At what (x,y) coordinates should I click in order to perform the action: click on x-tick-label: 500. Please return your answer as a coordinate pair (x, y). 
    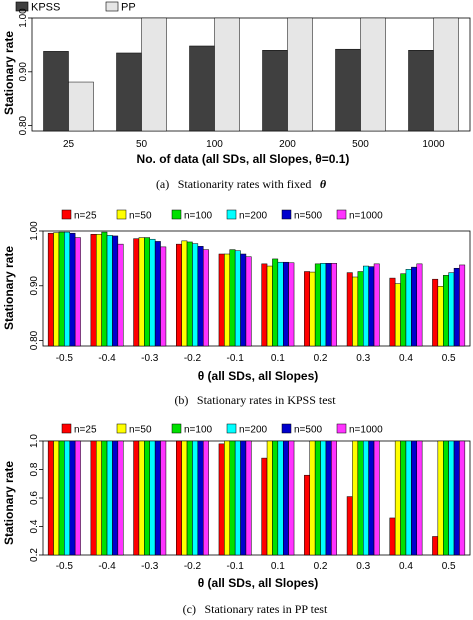
    Looking at the image, I should click on (360, 144).